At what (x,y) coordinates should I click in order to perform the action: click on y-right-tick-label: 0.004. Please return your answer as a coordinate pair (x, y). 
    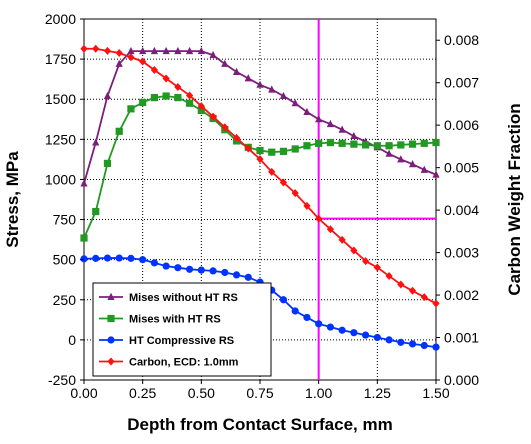
    Looking at the image, I should click on (461, 210).